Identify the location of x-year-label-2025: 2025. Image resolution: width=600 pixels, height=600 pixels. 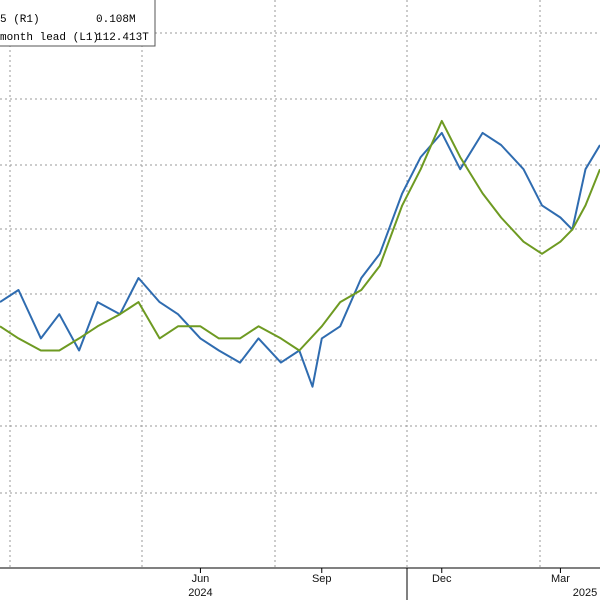
(585, 593).